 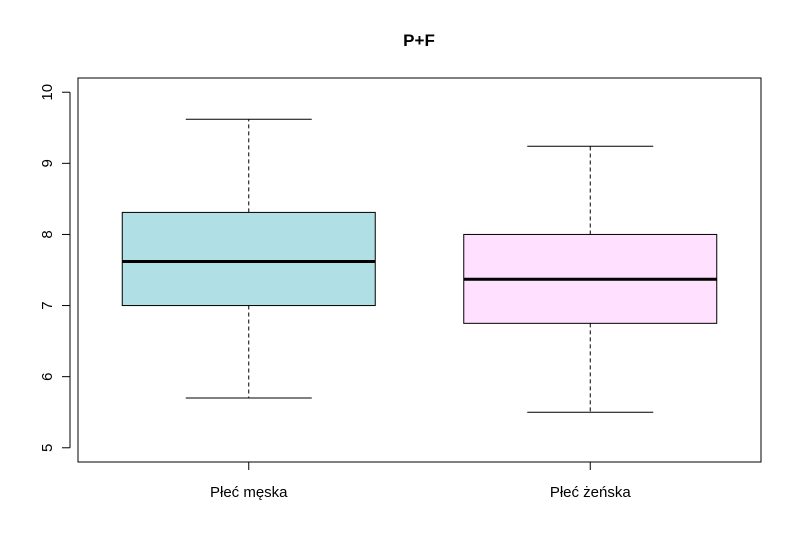 I want to click on y-tick-label-9: 9, so click(x=47, y=163).